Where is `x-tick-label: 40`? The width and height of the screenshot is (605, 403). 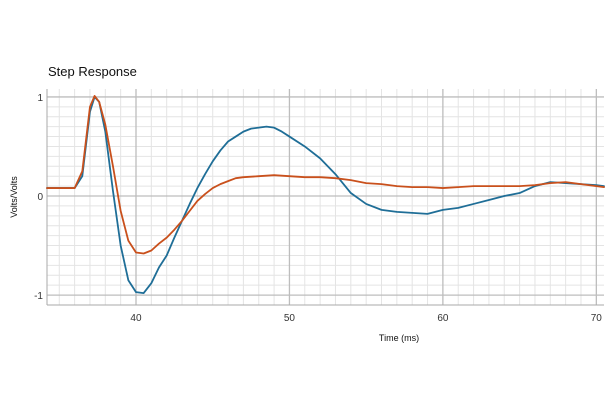 x-tick-label: 40 is located at coordinates (136, 318).